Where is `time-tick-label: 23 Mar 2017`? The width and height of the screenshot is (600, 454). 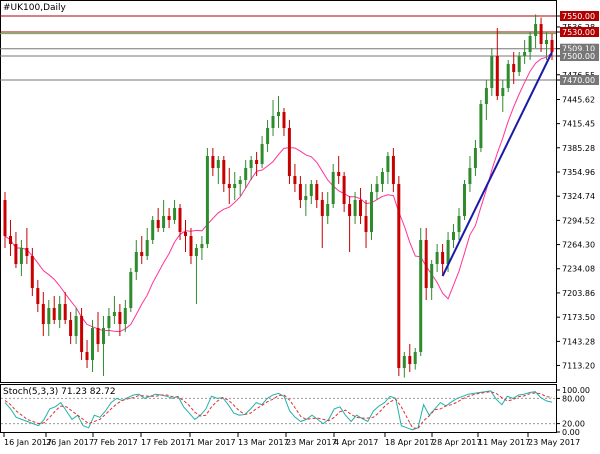 time-tick-label: 23 Mar 2017 is located at coordinates (311, 442).